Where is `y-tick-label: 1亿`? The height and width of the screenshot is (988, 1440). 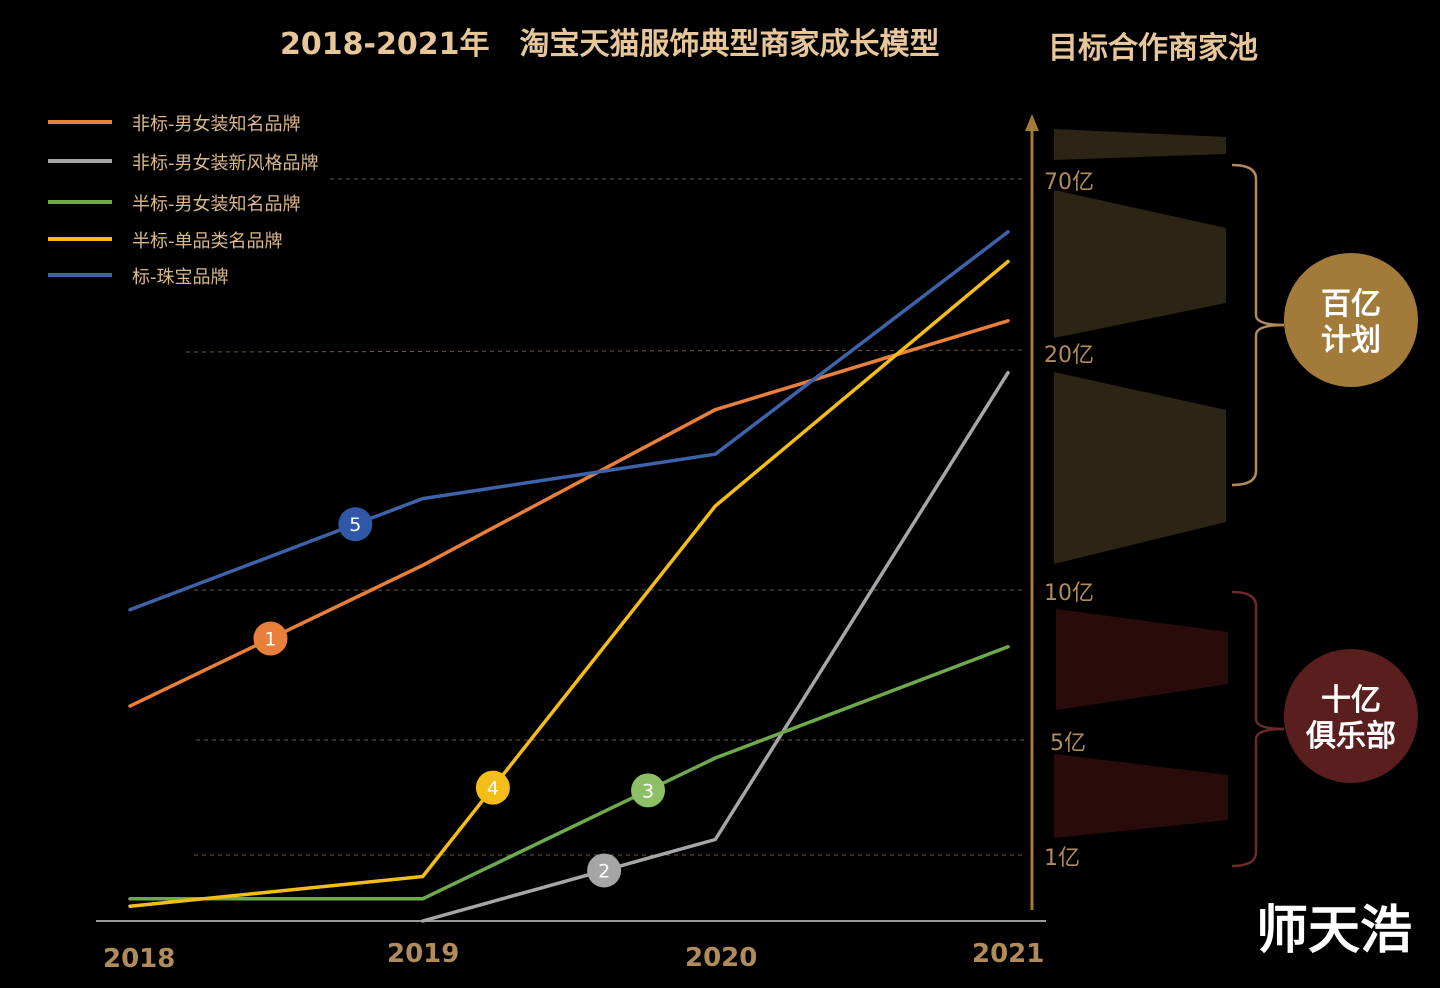 y-tick-label: 1亿 is located at coordinates (1062, 858).